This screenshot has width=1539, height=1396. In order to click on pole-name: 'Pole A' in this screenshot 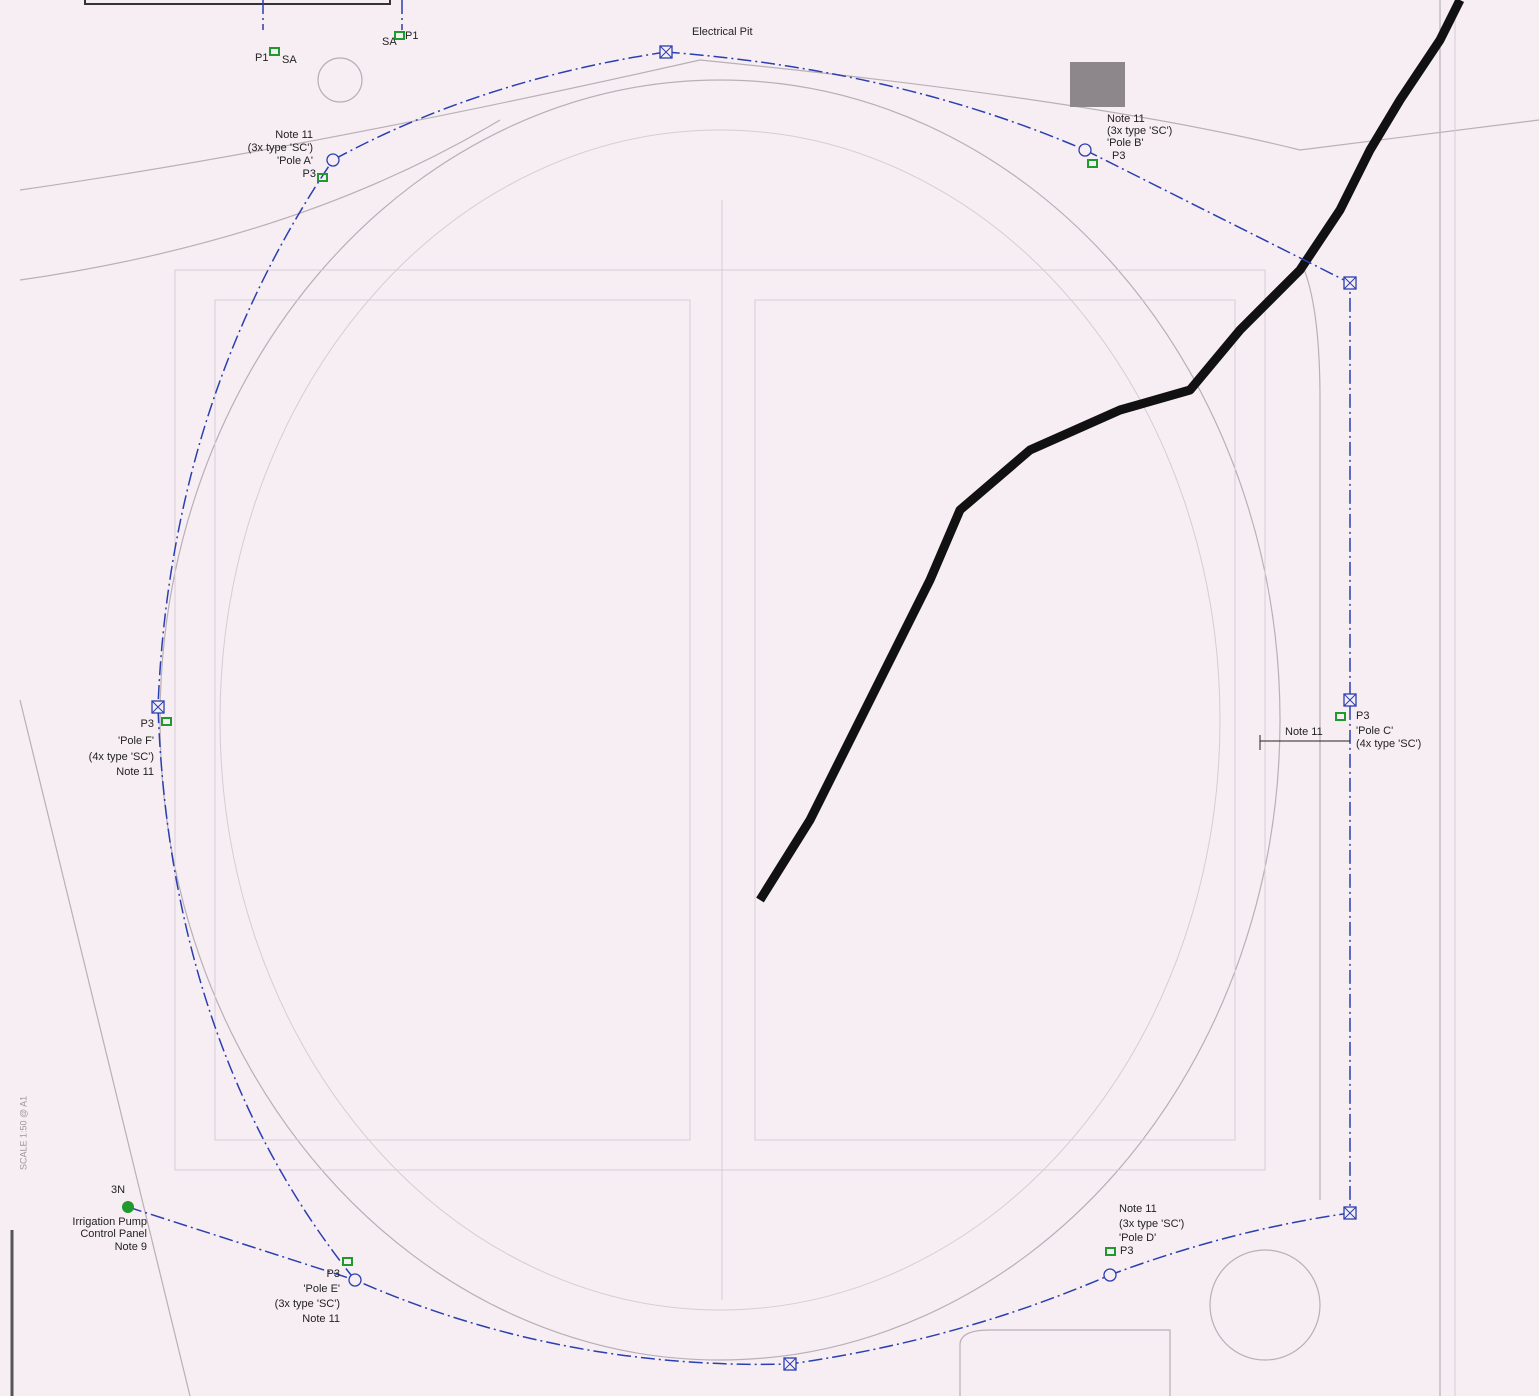, I will do `click(295, 161)`.